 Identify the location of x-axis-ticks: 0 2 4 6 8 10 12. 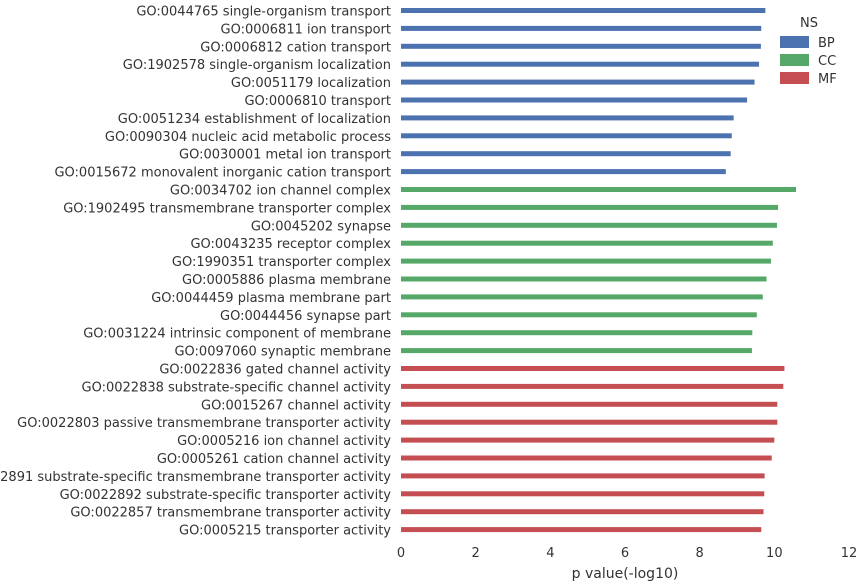
(627, 553).